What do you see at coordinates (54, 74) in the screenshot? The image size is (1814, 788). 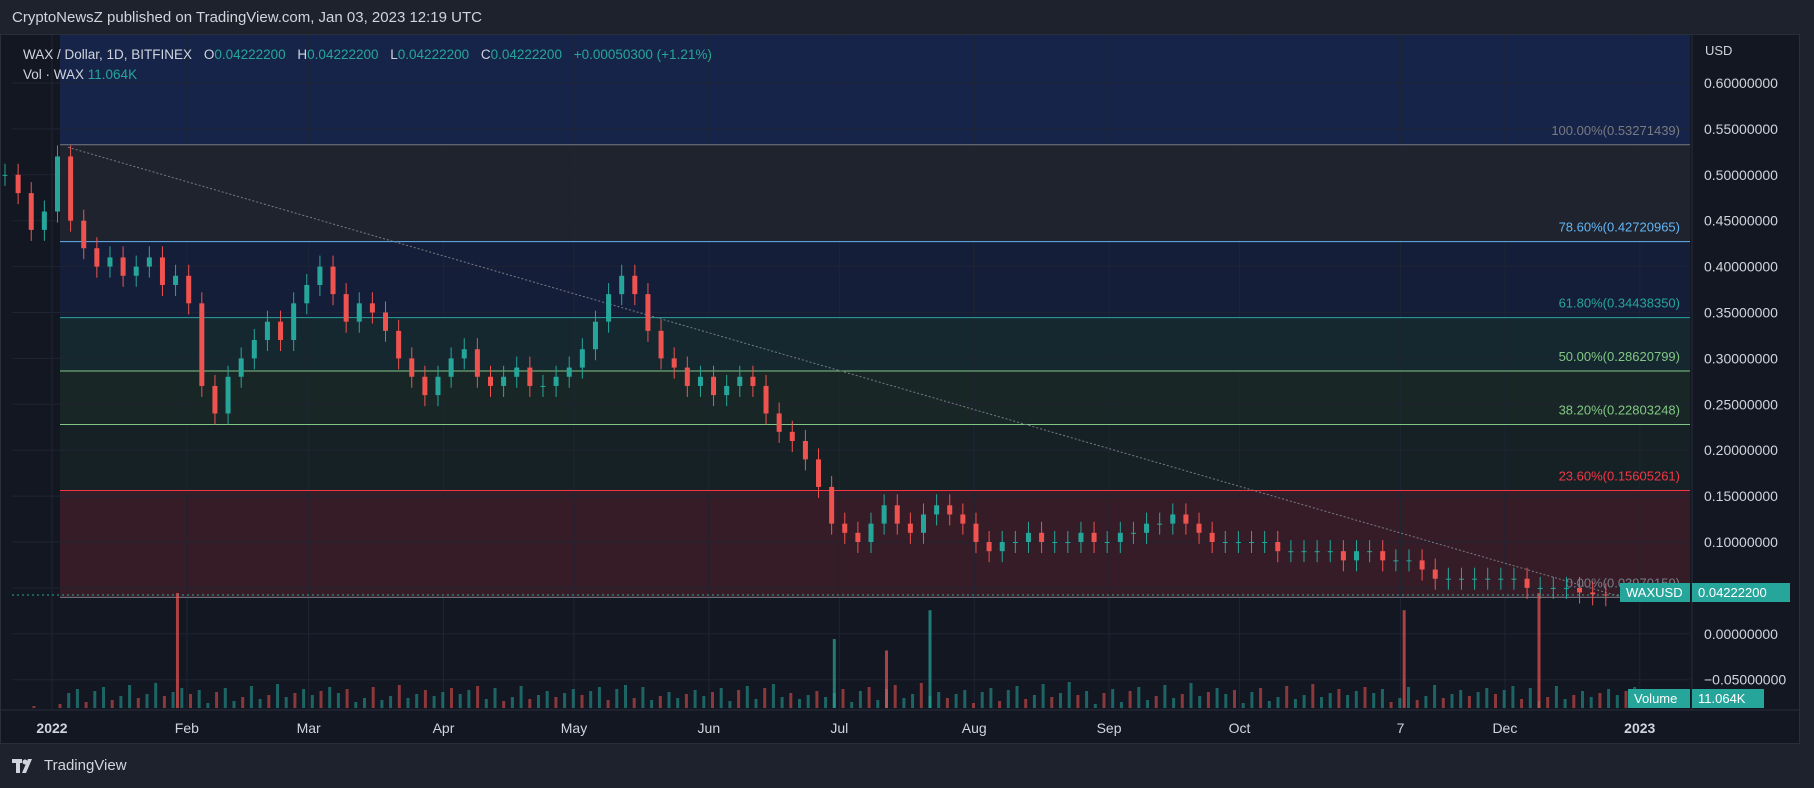 I see `volume-legend-label: Vol · WAX` at bounding box center [54, 74].